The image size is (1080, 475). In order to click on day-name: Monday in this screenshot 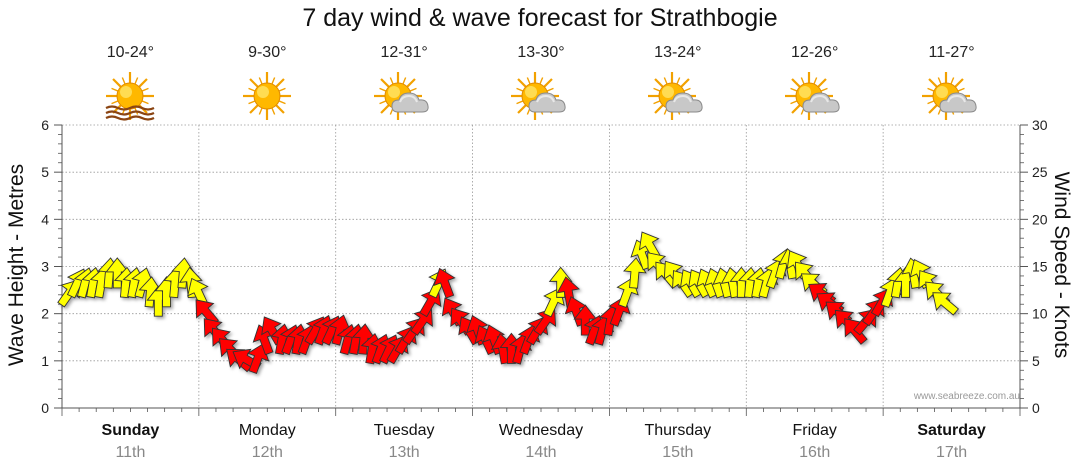, I will do `click(267, 430)`.